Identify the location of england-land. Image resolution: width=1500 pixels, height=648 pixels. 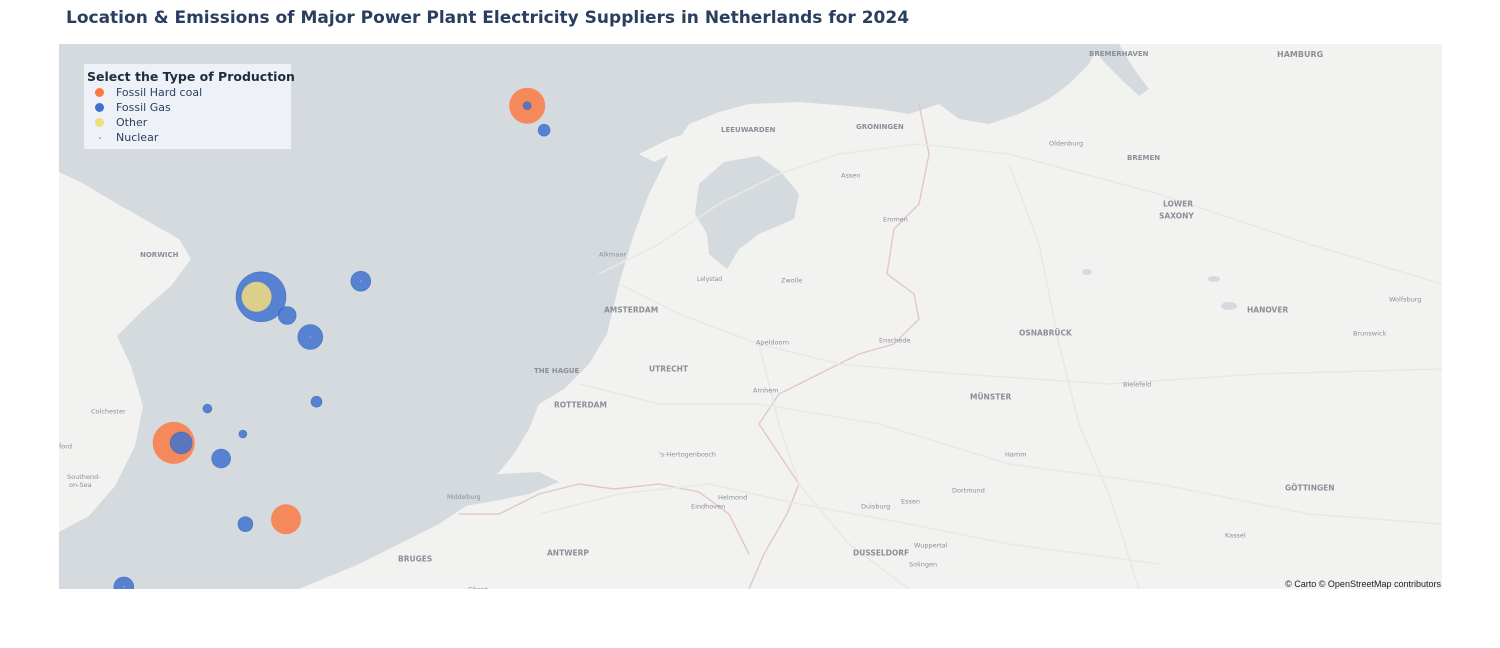
(125, 352).